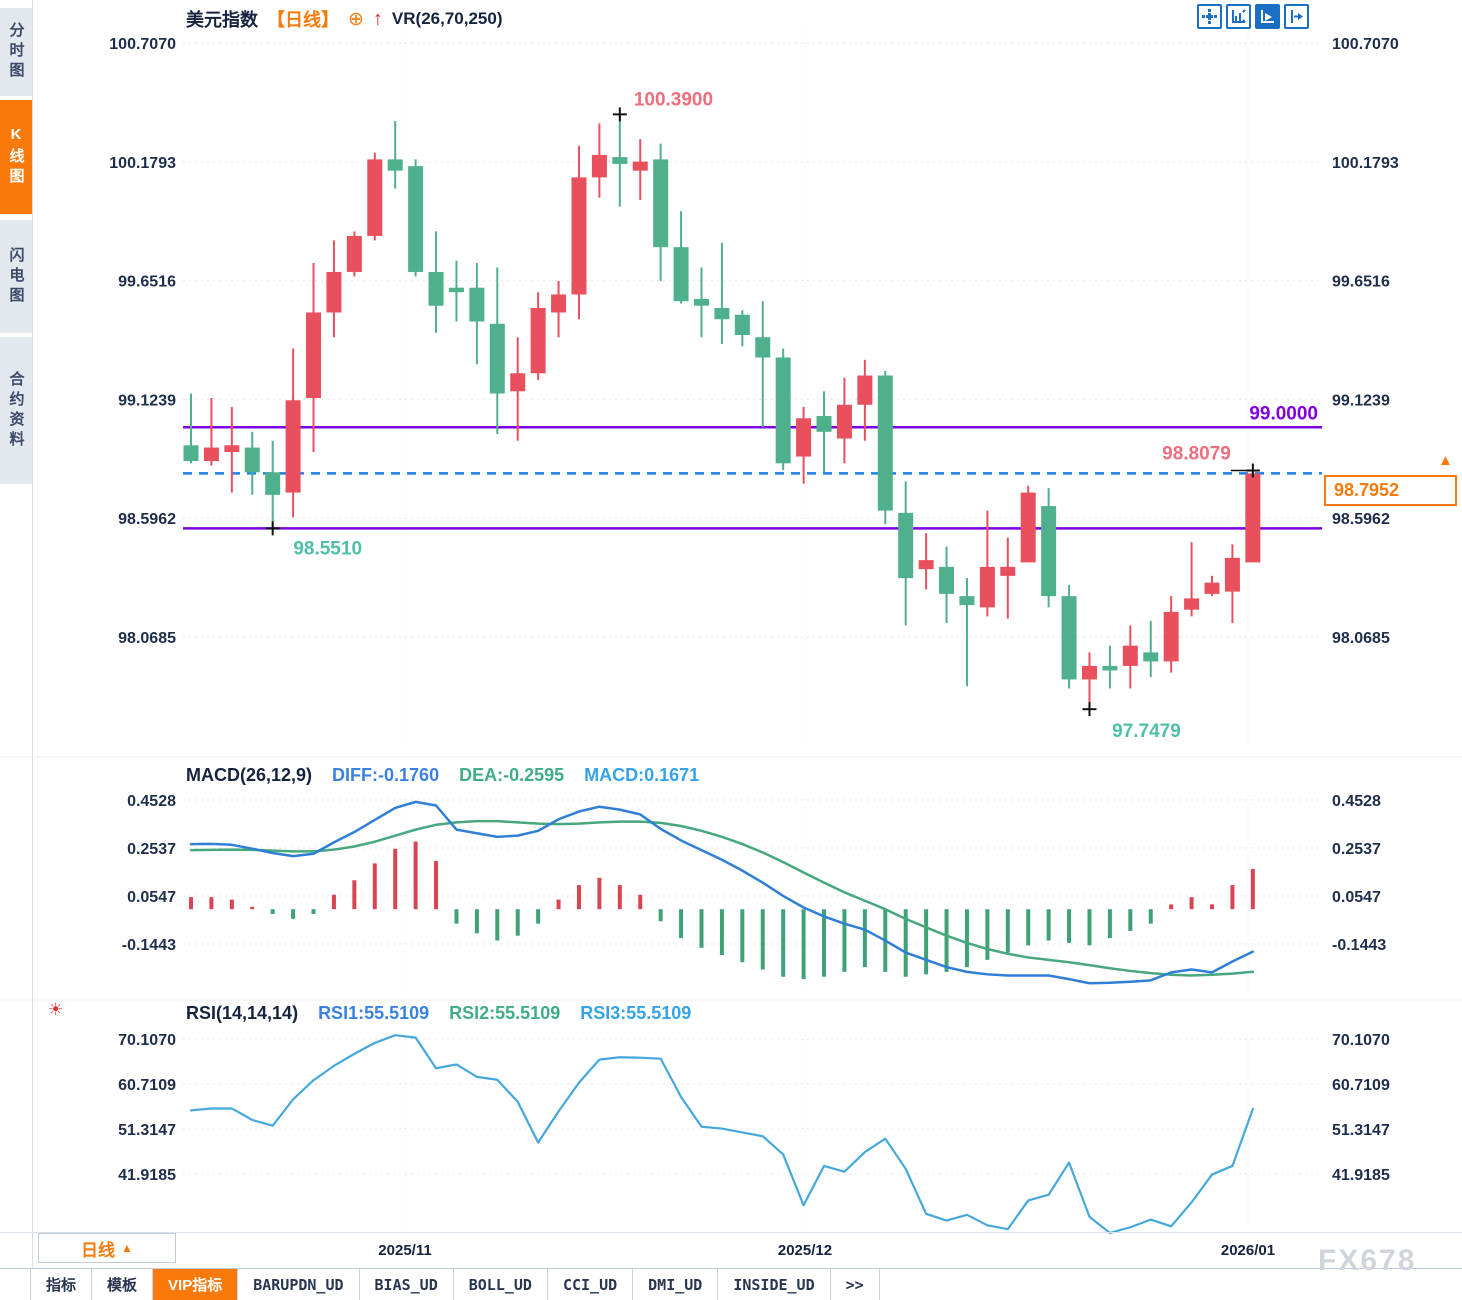 Image resolution: width=1462 pixels, height=1300 pixels. I want to click on bottom-tab-1: 指标, so click(61, 1284).